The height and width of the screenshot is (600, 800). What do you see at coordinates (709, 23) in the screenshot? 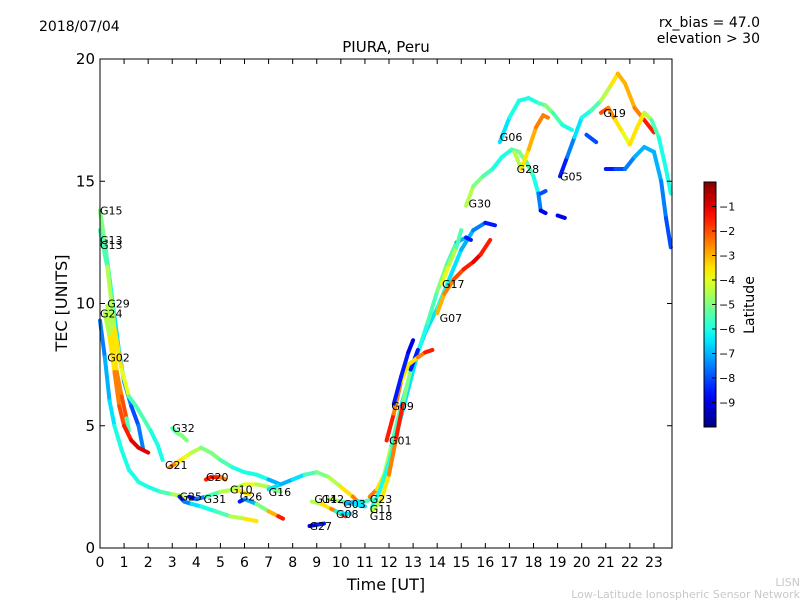
I see `rx-bias-label: rx_bias = 47.0` at bounding box center [709, 23].